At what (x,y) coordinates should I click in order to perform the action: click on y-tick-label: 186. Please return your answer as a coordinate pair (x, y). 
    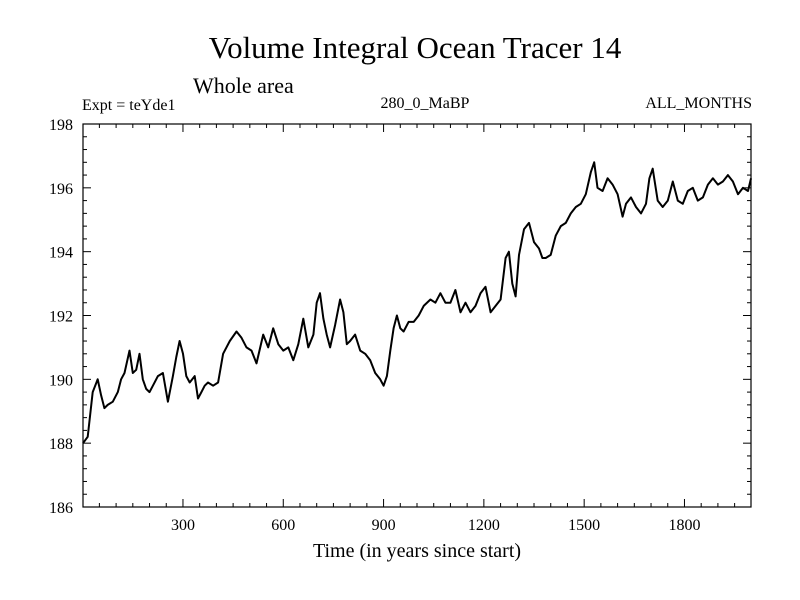
    Looking at the image, I should click on (61, 508).